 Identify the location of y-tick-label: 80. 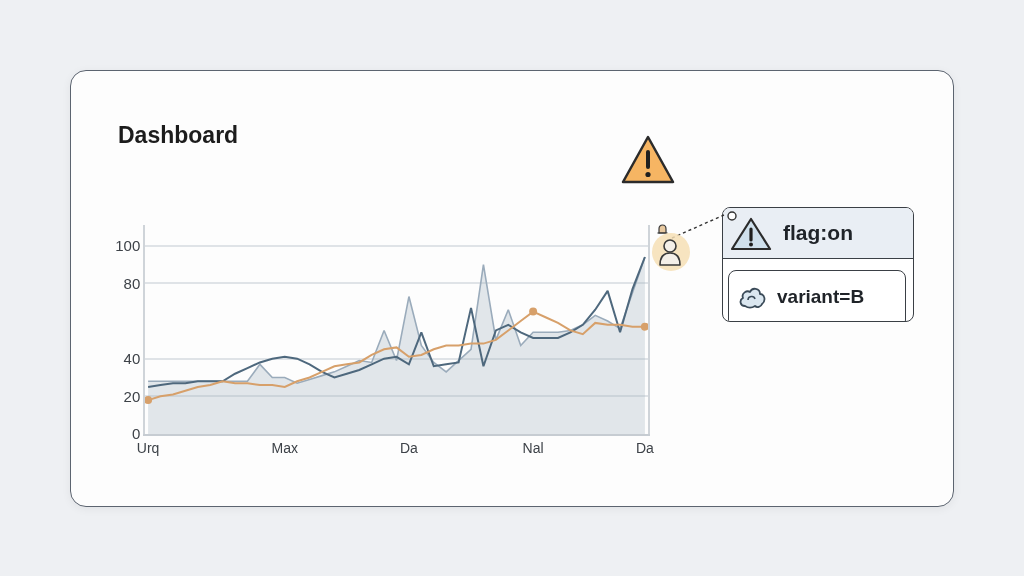
(132, 283).